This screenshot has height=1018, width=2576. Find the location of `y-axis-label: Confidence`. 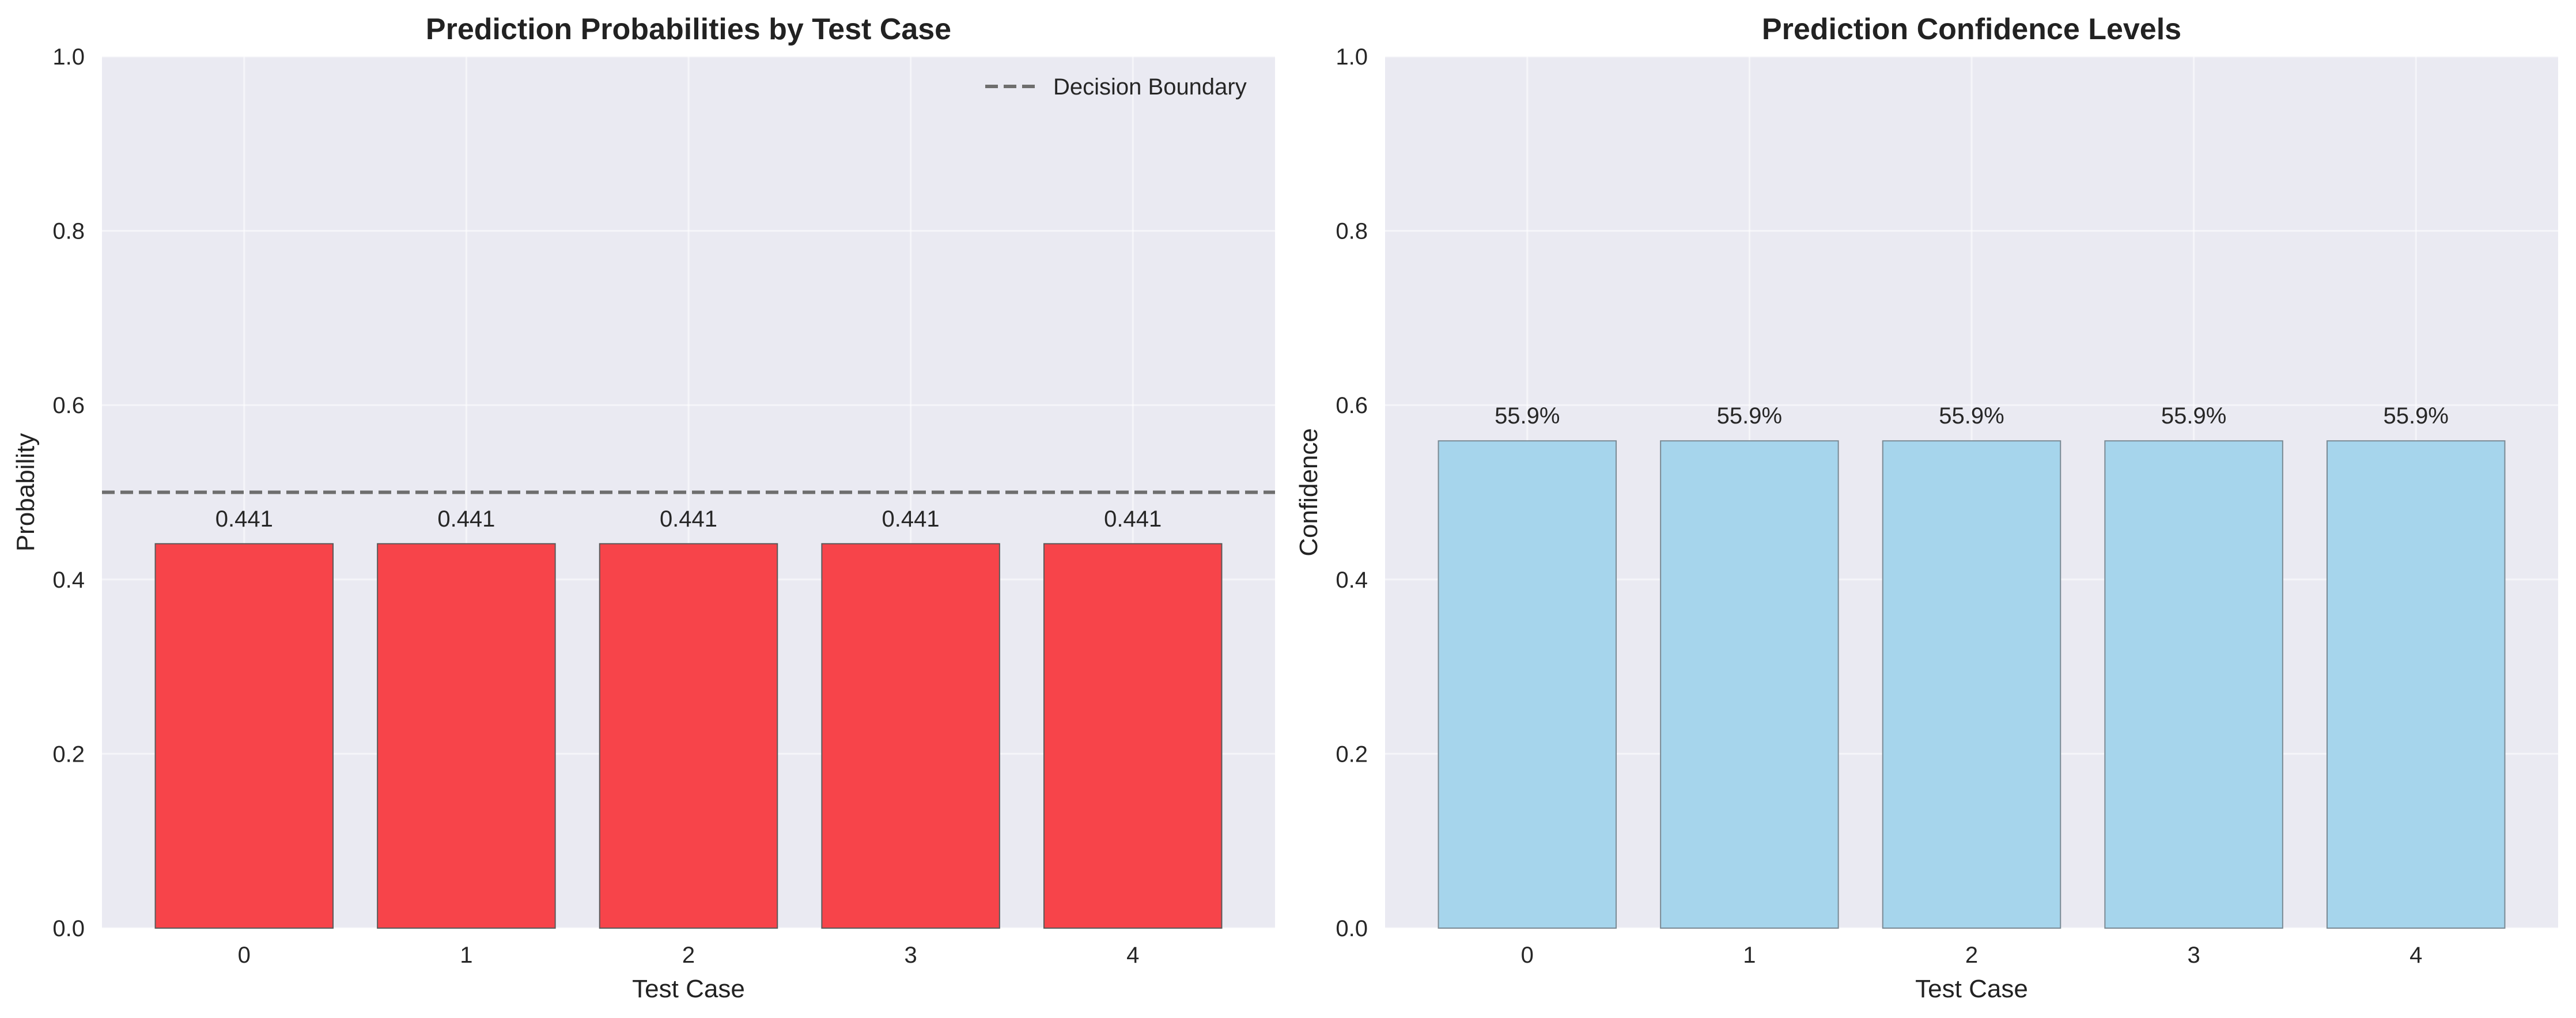

y-axis-label: Confidence is located at coordinates (1309, 492).